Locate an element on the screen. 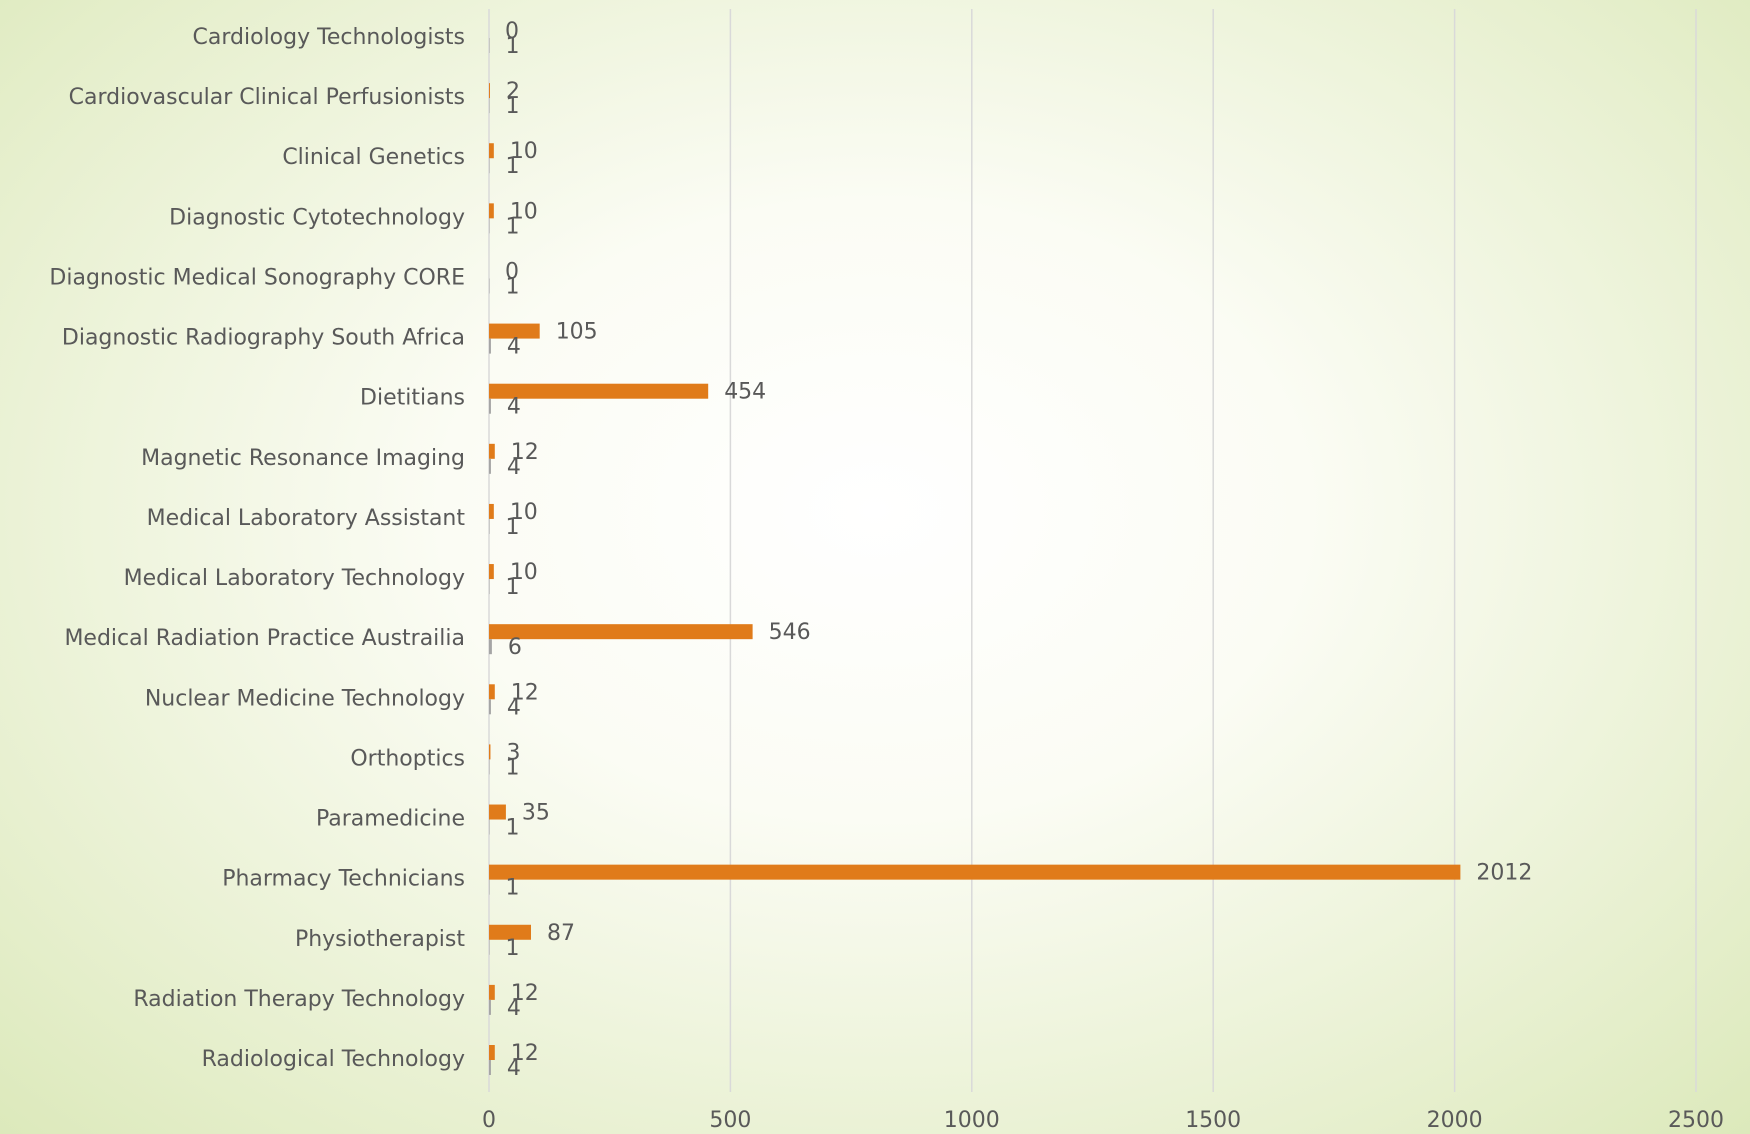 The height and width of the screenshot is (1134, 1750). y-tick-label: Medical Laboratory Assistant is located at coordinates (306, 518).